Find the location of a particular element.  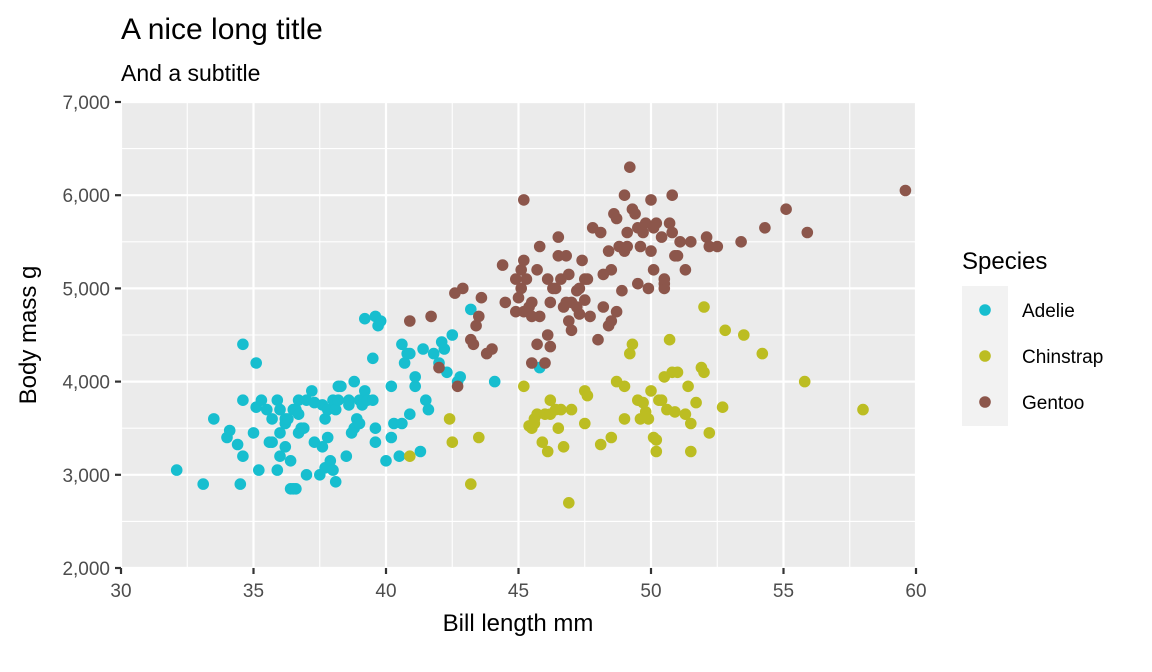

legend: Adelie Chinstrap Gentoo is located at coordinates (1041, 357).